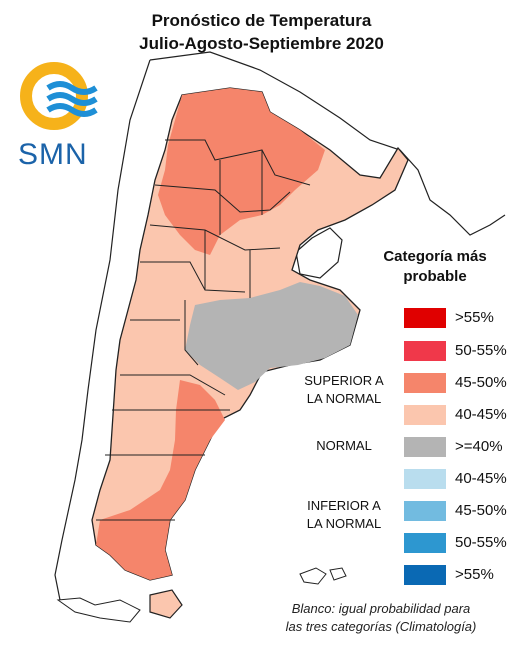  Describe the element at coordinates (481, 414) in the screenshot. I see `legend-label-4: 40-45%` at that location.